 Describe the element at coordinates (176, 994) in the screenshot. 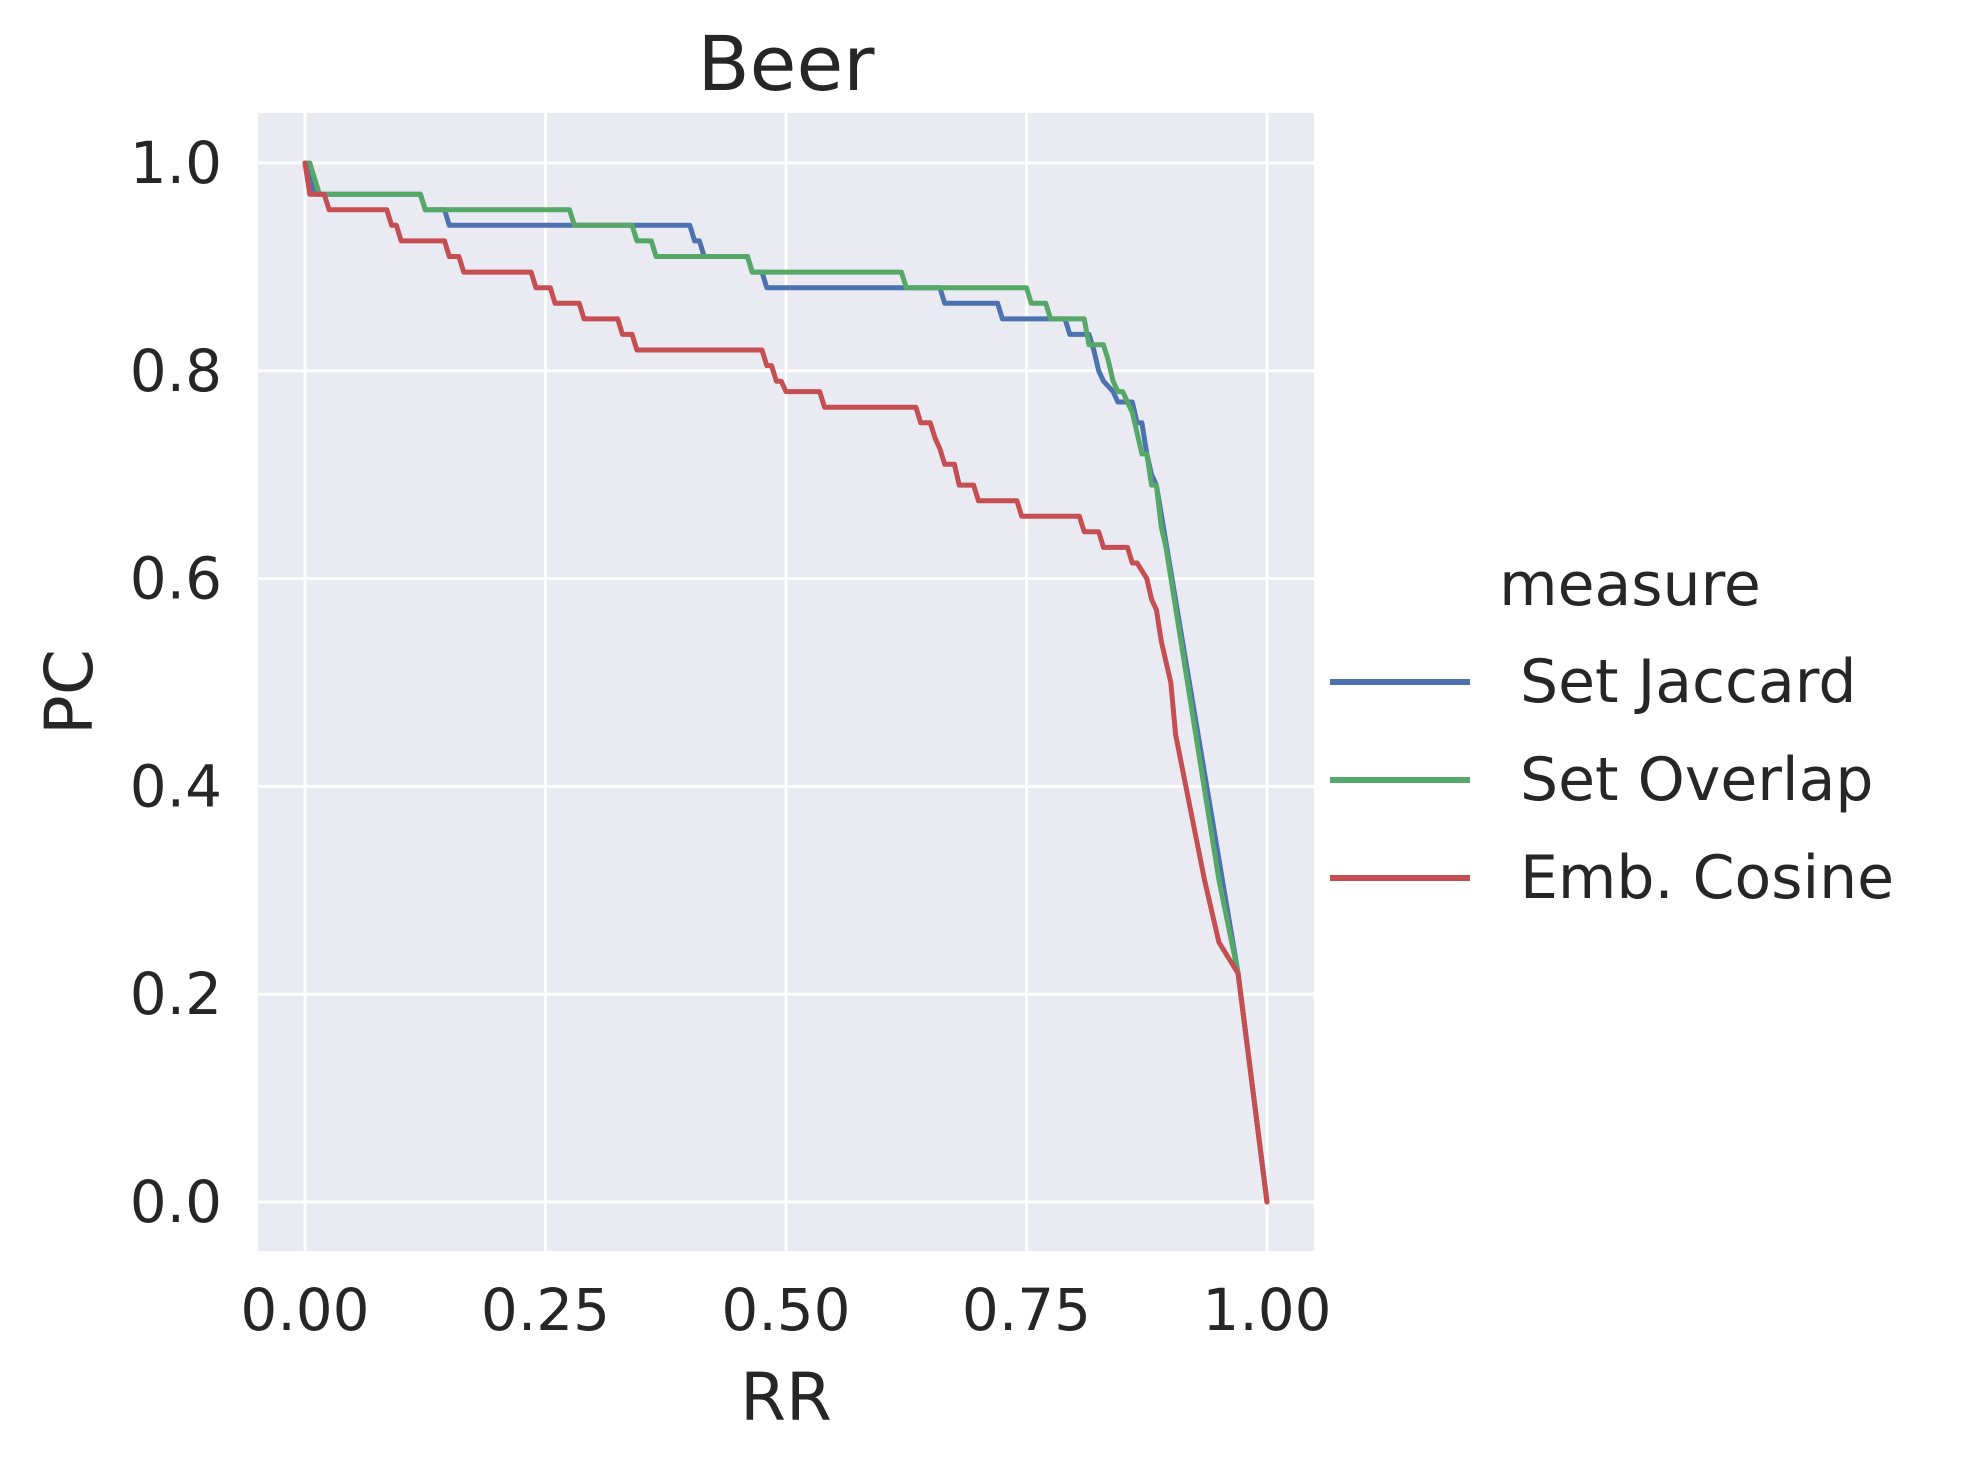

I see `y-tick-label: 0.2` at that location.